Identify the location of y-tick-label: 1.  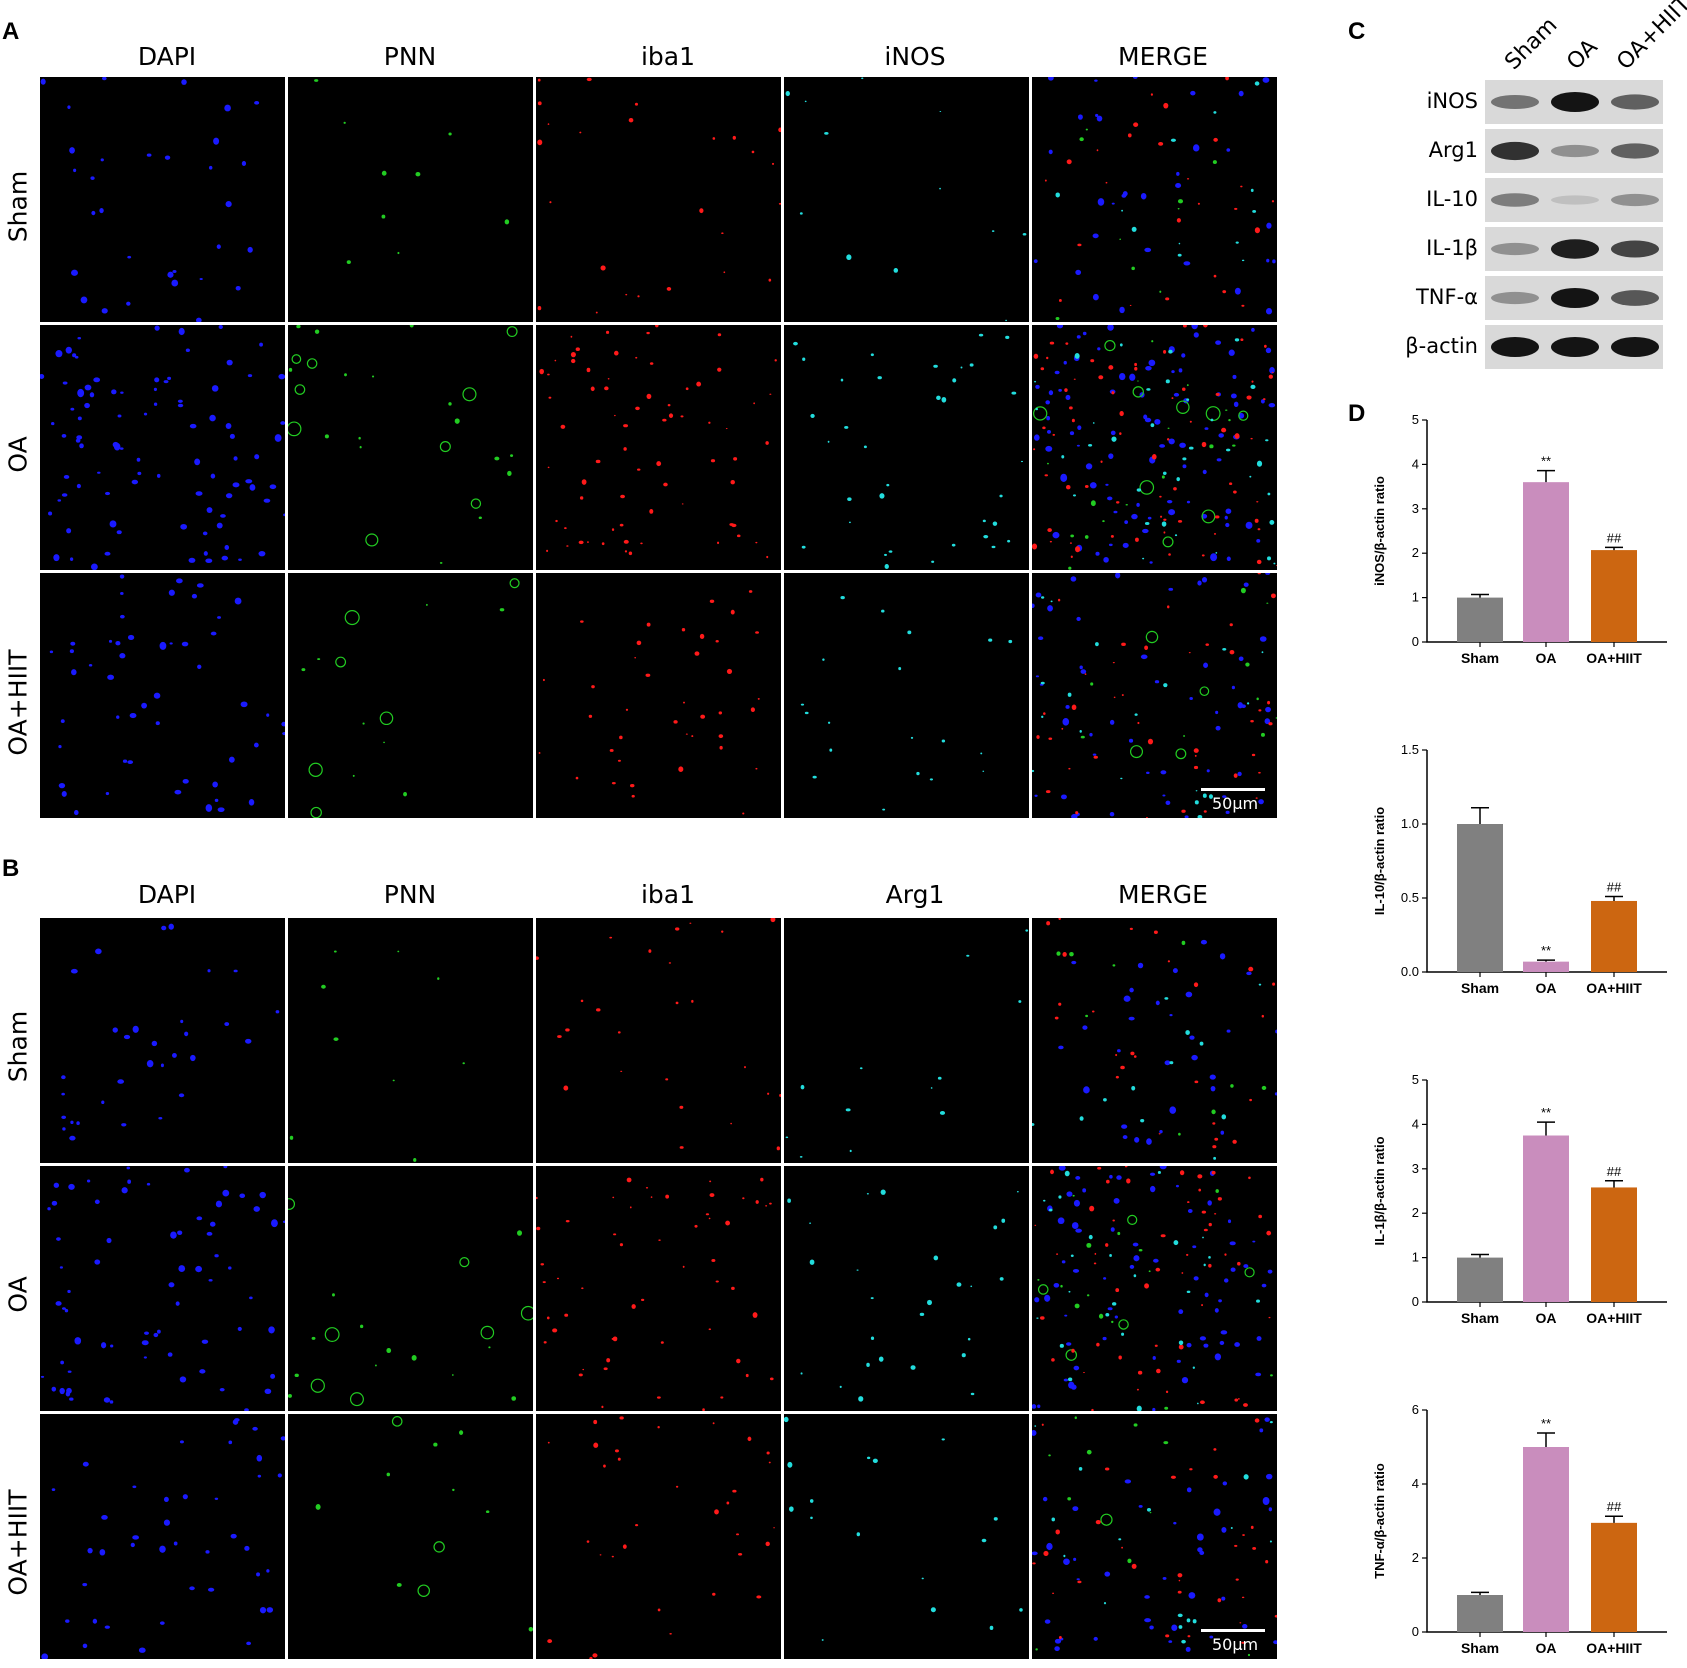
(1415, 1257).